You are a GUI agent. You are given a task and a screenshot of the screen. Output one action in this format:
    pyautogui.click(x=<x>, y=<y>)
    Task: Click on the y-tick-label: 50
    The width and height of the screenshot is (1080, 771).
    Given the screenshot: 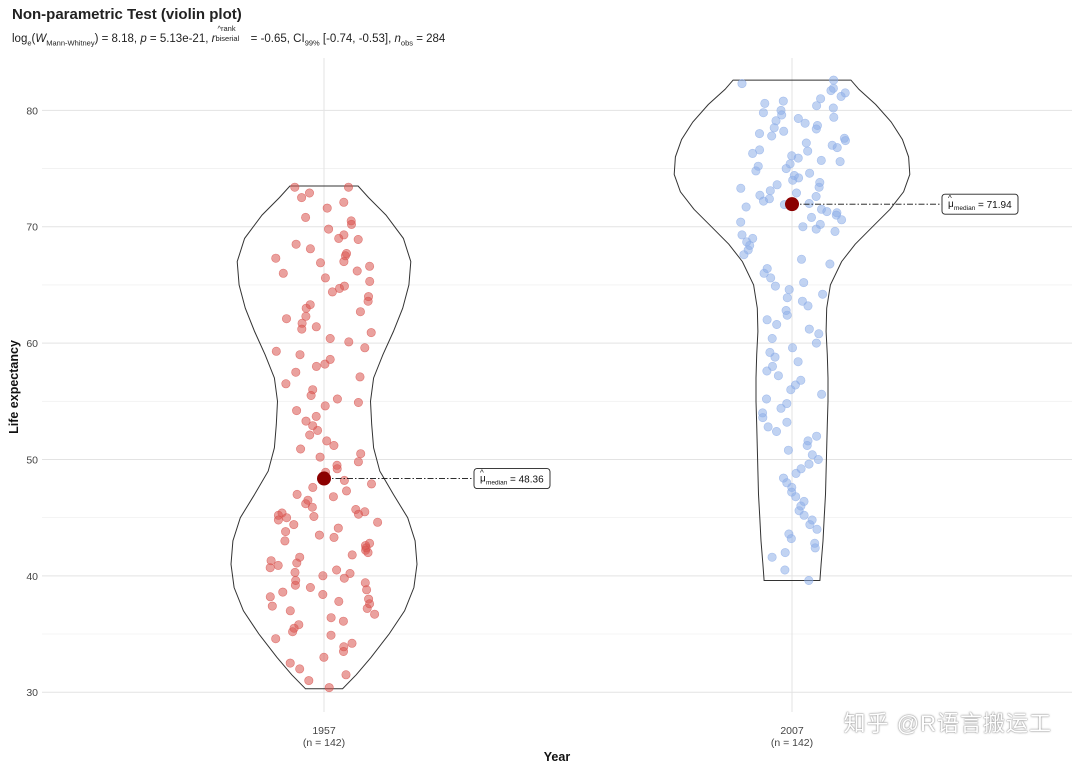 What is the action you would take?
    pyautogui.click(x=32, y=460)
    